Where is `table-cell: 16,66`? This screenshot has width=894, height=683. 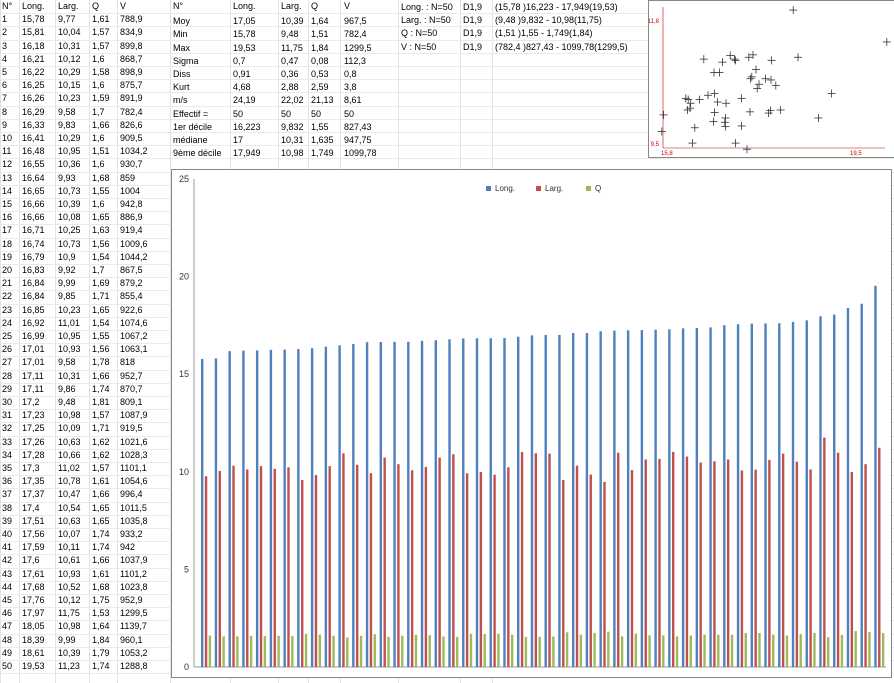 table-cell: 16,66 is located at coordinates (33, 217).